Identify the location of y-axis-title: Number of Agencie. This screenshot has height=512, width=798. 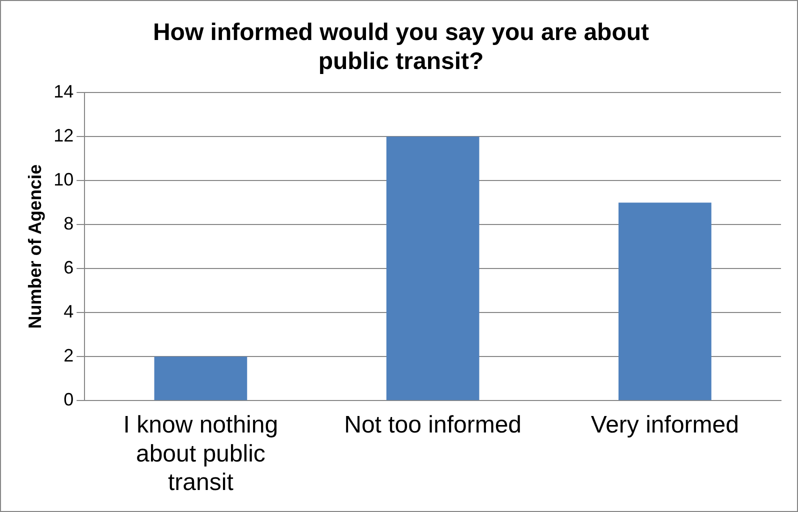
(34, 246).